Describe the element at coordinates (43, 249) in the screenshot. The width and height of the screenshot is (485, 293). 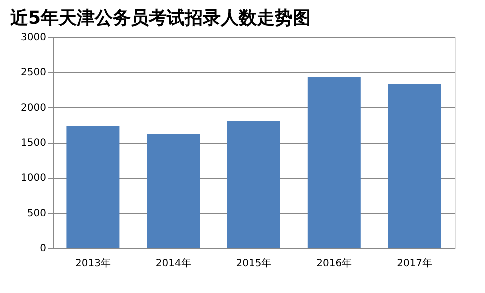
I see `y-tick-label: 0` at that location.